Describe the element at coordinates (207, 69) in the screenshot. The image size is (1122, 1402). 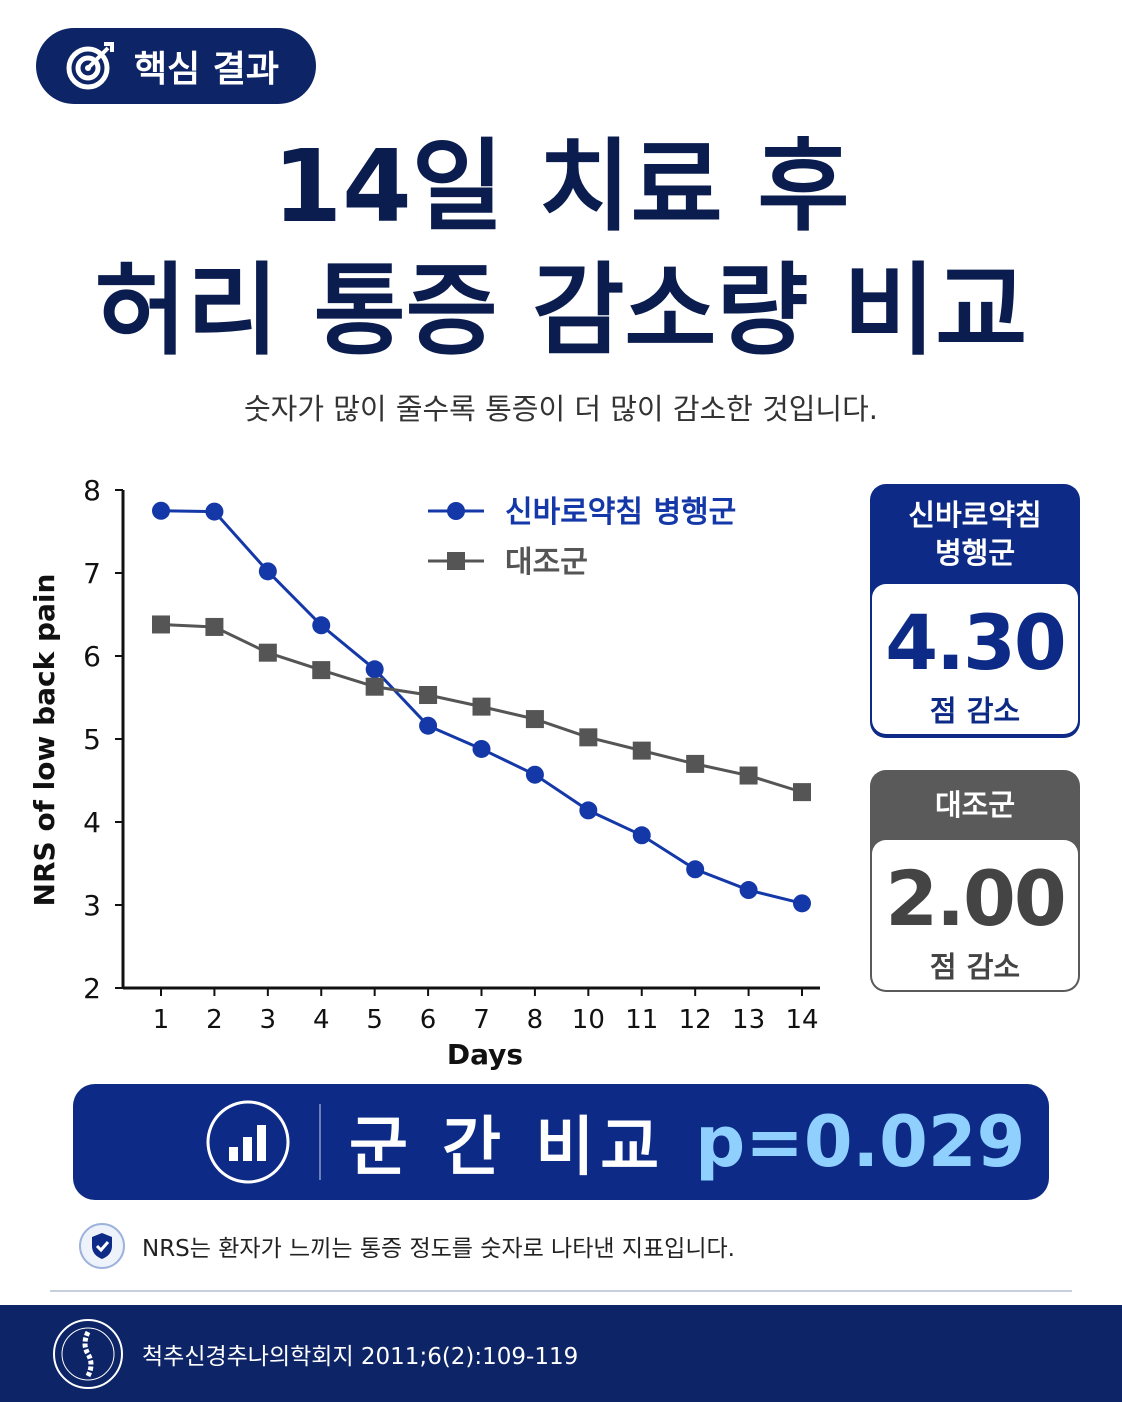
I see `badge-text: 핵심 결과` at that location.